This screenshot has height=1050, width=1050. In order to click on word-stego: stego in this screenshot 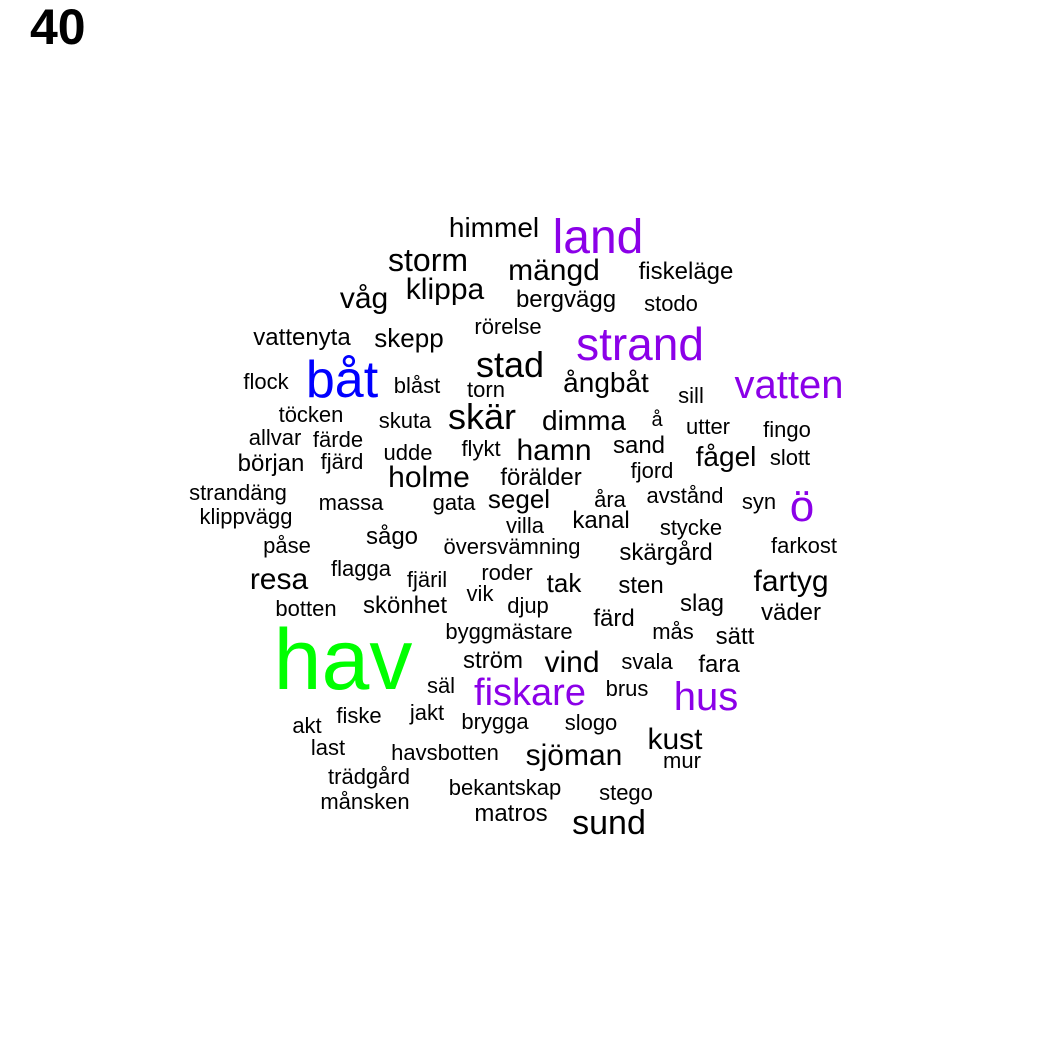, I will do `click(626, 792)`.